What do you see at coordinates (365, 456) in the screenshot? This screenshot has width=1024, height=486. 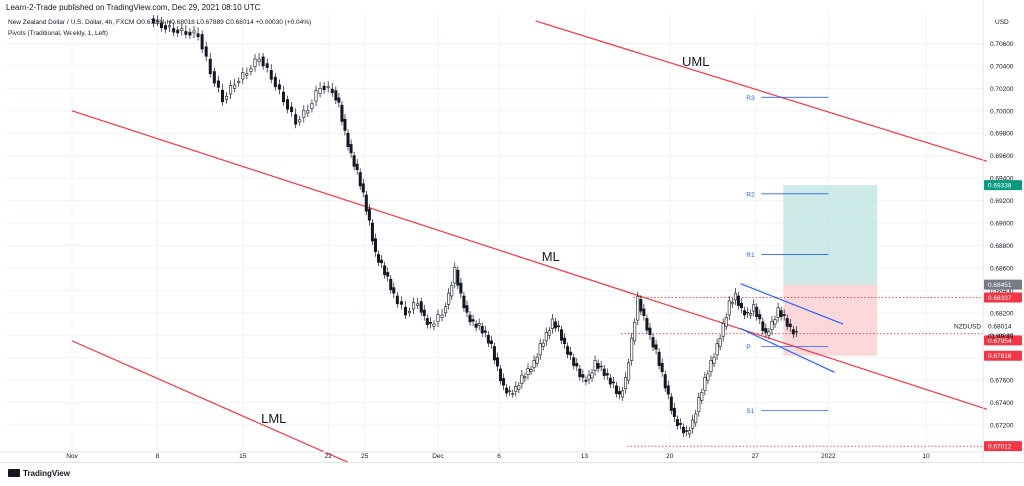 I see `x-tick-label: 25` at bounding box center [365, 456].